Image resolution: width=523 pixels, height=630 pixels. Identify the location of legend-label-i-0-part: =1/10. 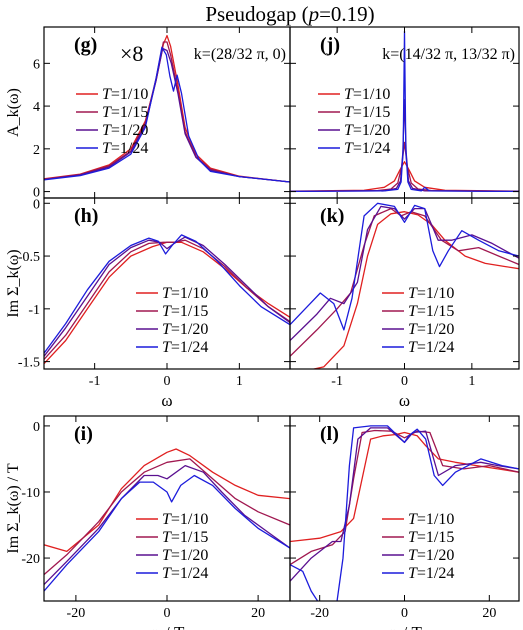
(189, 519).